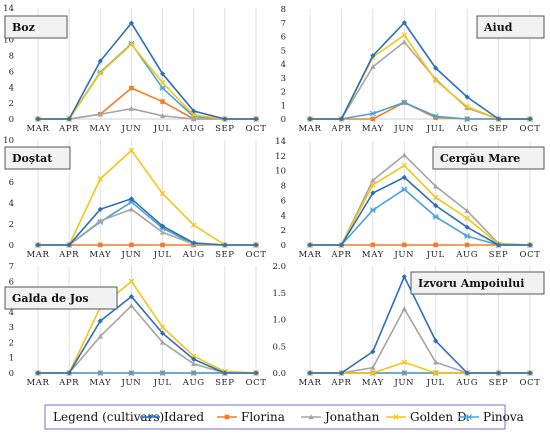  What do you see at coordinates (225, 129) in the screenshot?
I see `x-tick-label: SEP` at bounding box center [225, 129].